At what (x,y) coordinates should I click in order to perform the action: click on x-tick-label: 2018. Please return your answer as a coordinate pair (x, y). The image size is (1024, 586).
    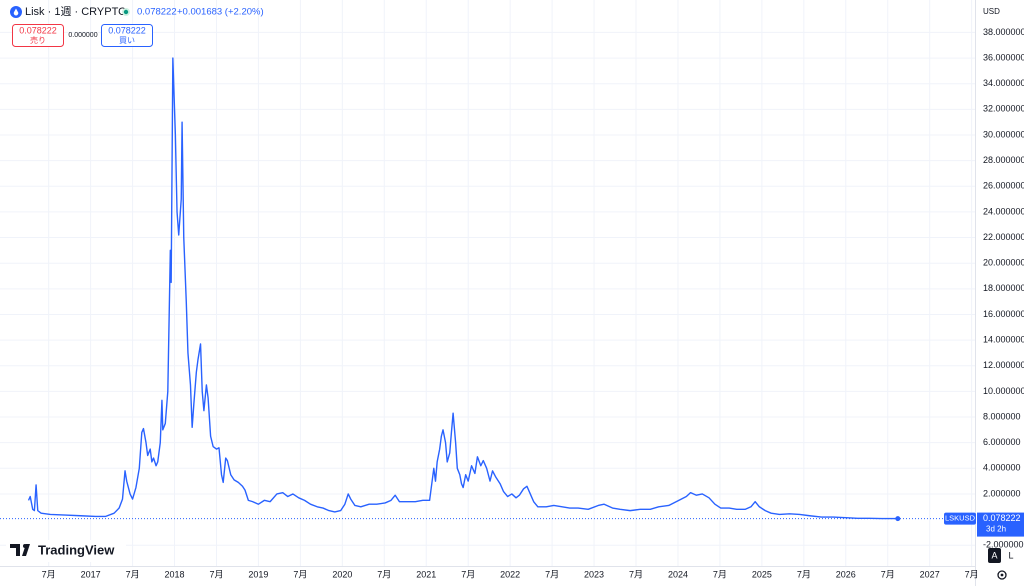
    Looking at the image, I should click on (175, 574).